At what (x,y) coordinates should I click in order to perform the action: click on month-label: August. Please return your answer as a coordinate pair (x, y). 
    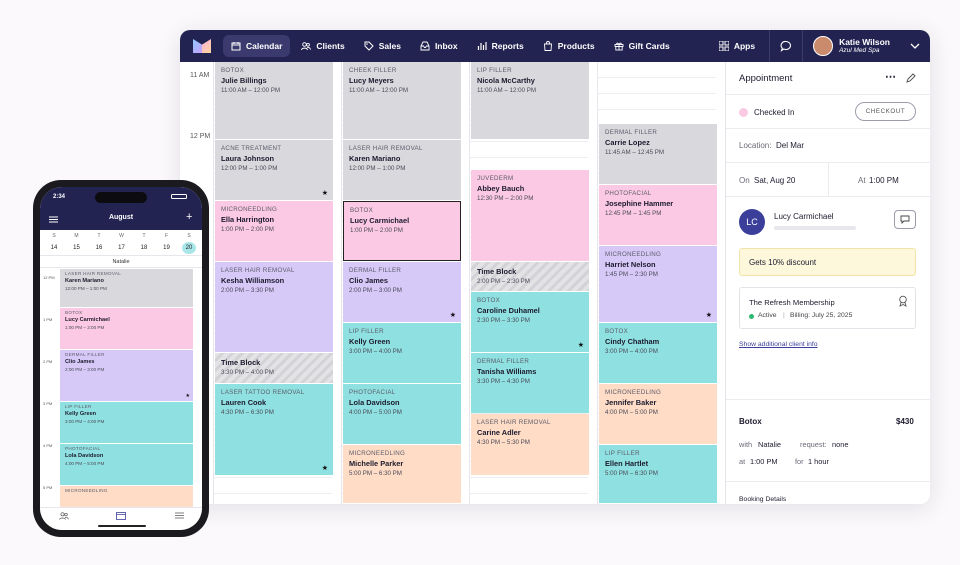
    Looking at the image, I should click on (121, 217).